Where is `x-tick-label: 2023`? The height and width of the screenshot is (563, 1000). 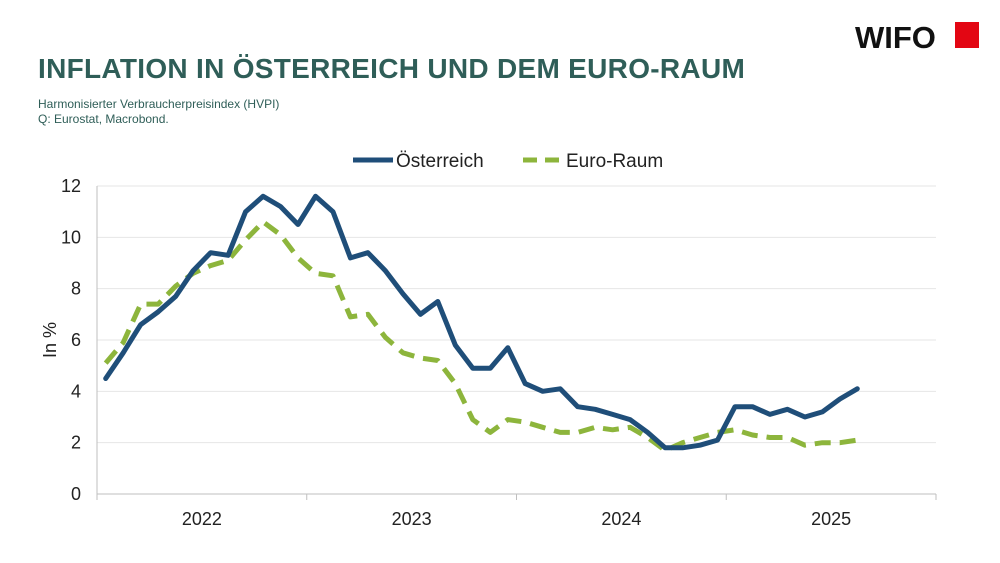
x-tick-label: 2023 is located at coordinates (412, 519).